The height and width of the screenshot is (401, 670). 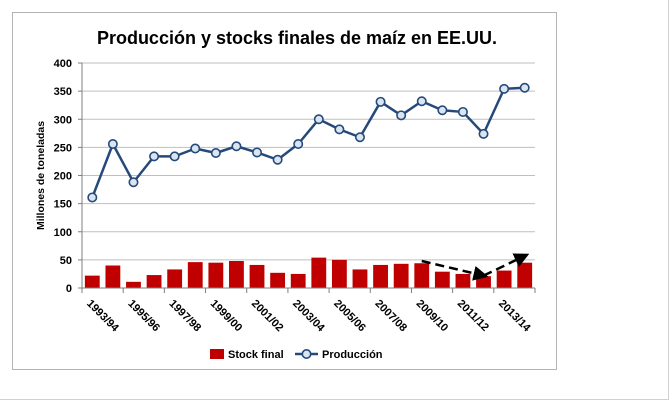 I want to click on y-tick-label: 0, so click(x=69, y=289).